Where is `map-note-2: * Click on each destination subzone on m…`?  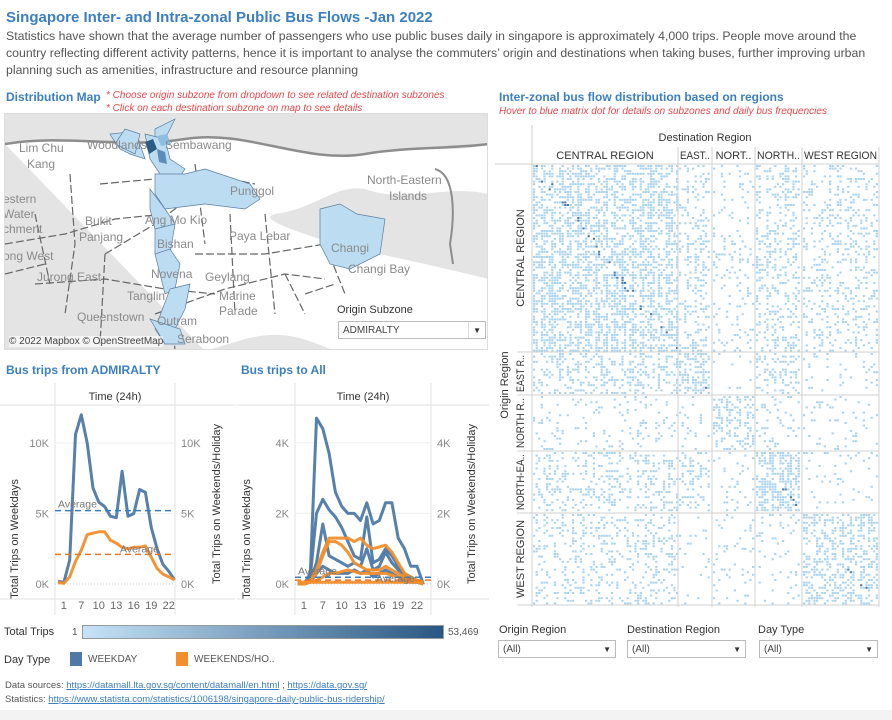 map-note-2: * Click on each destination subzone on m… is located at coordinates (234, 108).